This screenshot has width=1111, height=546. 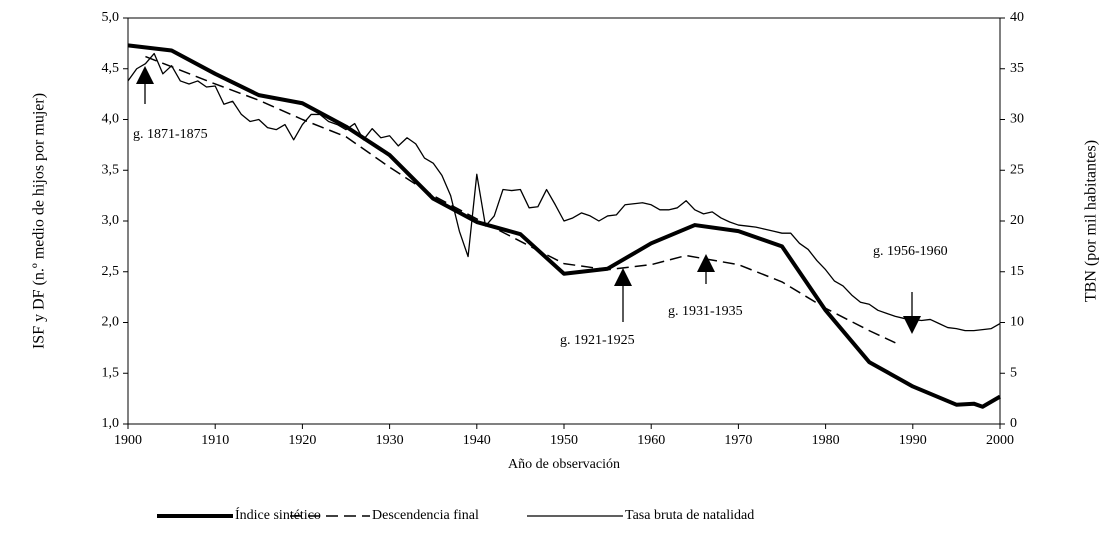 I want to click on annotation: g. 1931-1935, so click(x=705, y=311).